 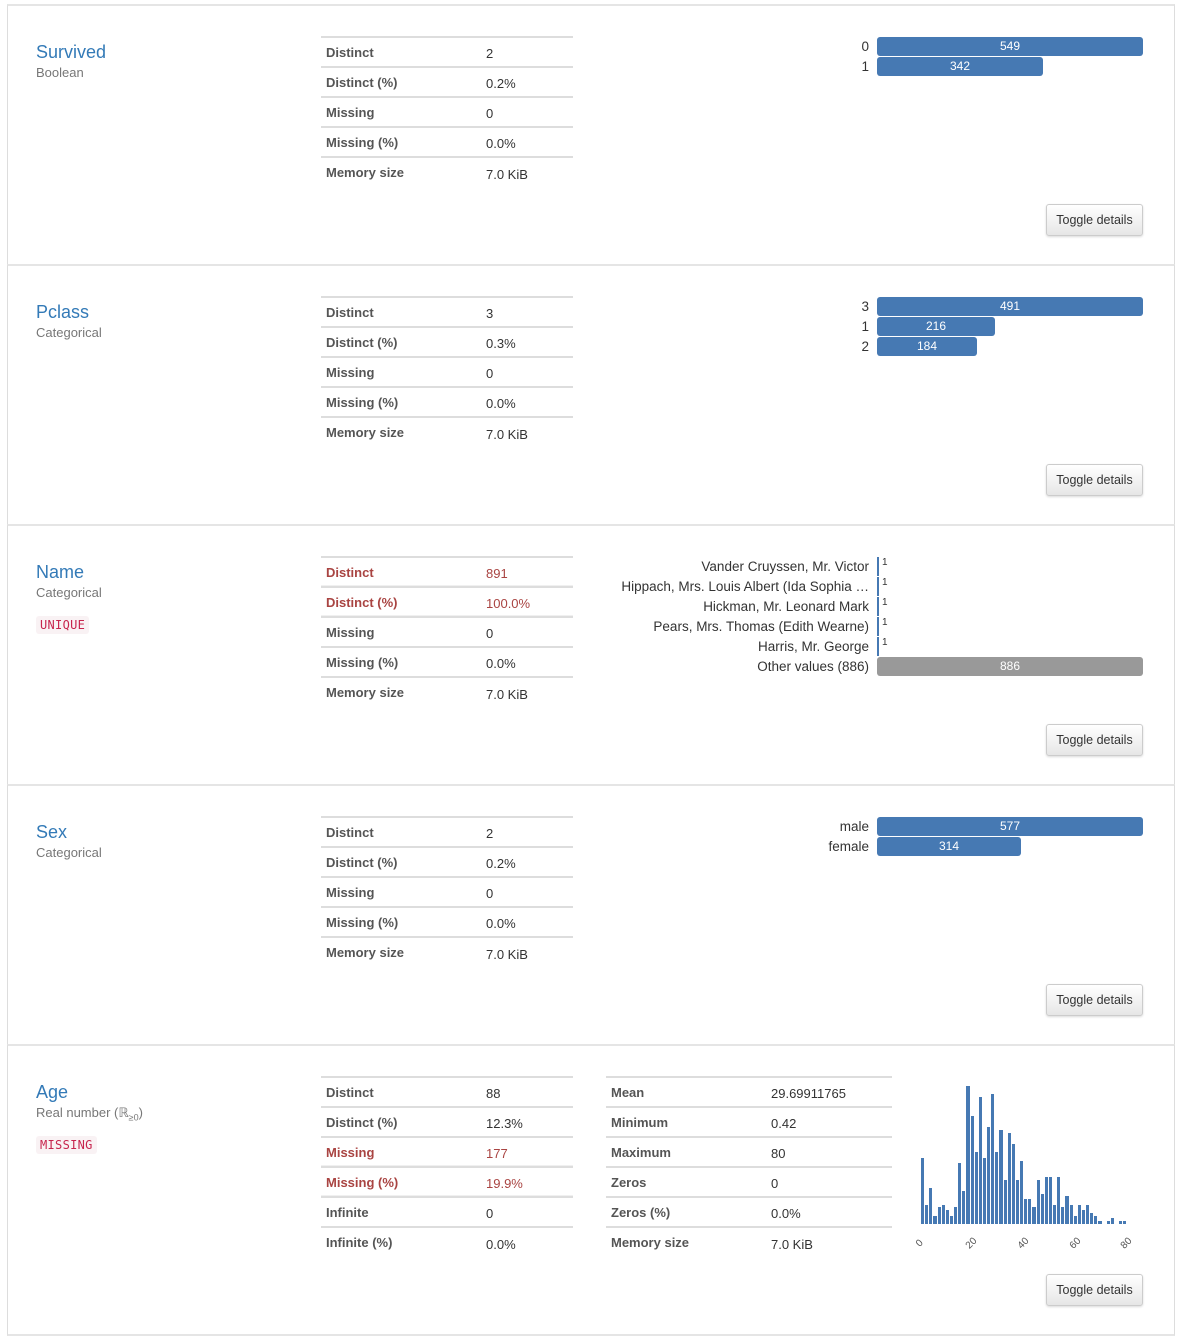 I want to click on variable-name: Pclass, so click(x=63, y=312).